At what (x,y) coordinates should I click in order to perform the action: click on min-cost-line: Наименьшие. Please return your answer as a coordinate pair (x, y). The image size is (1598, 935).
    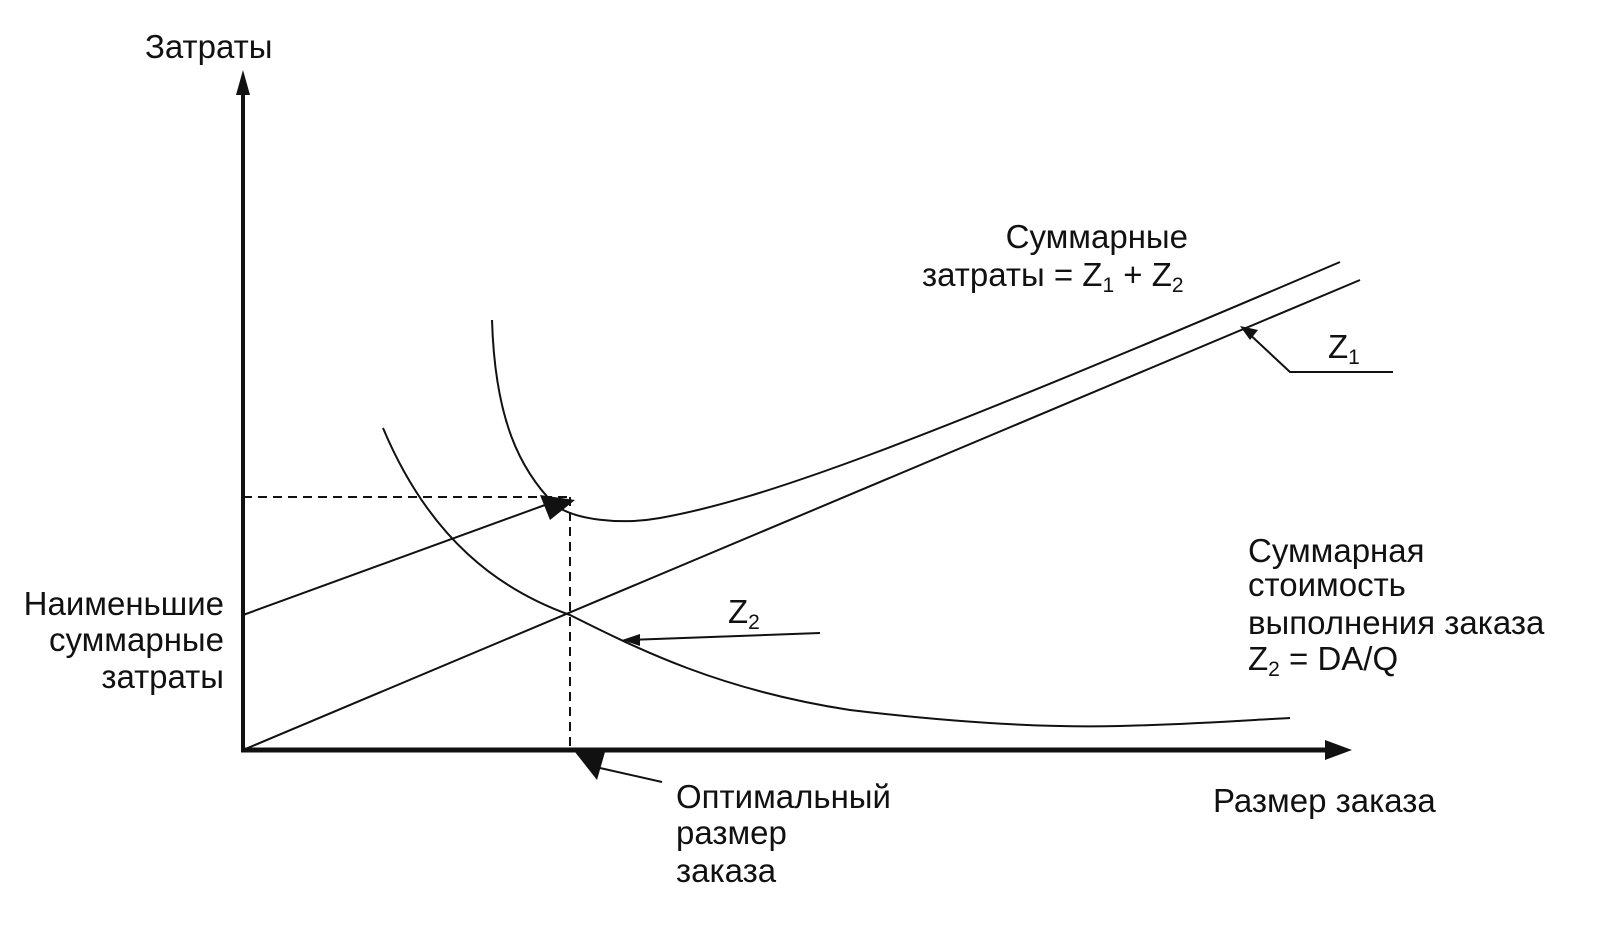
    Looking at the image, I should click on (124, 603).